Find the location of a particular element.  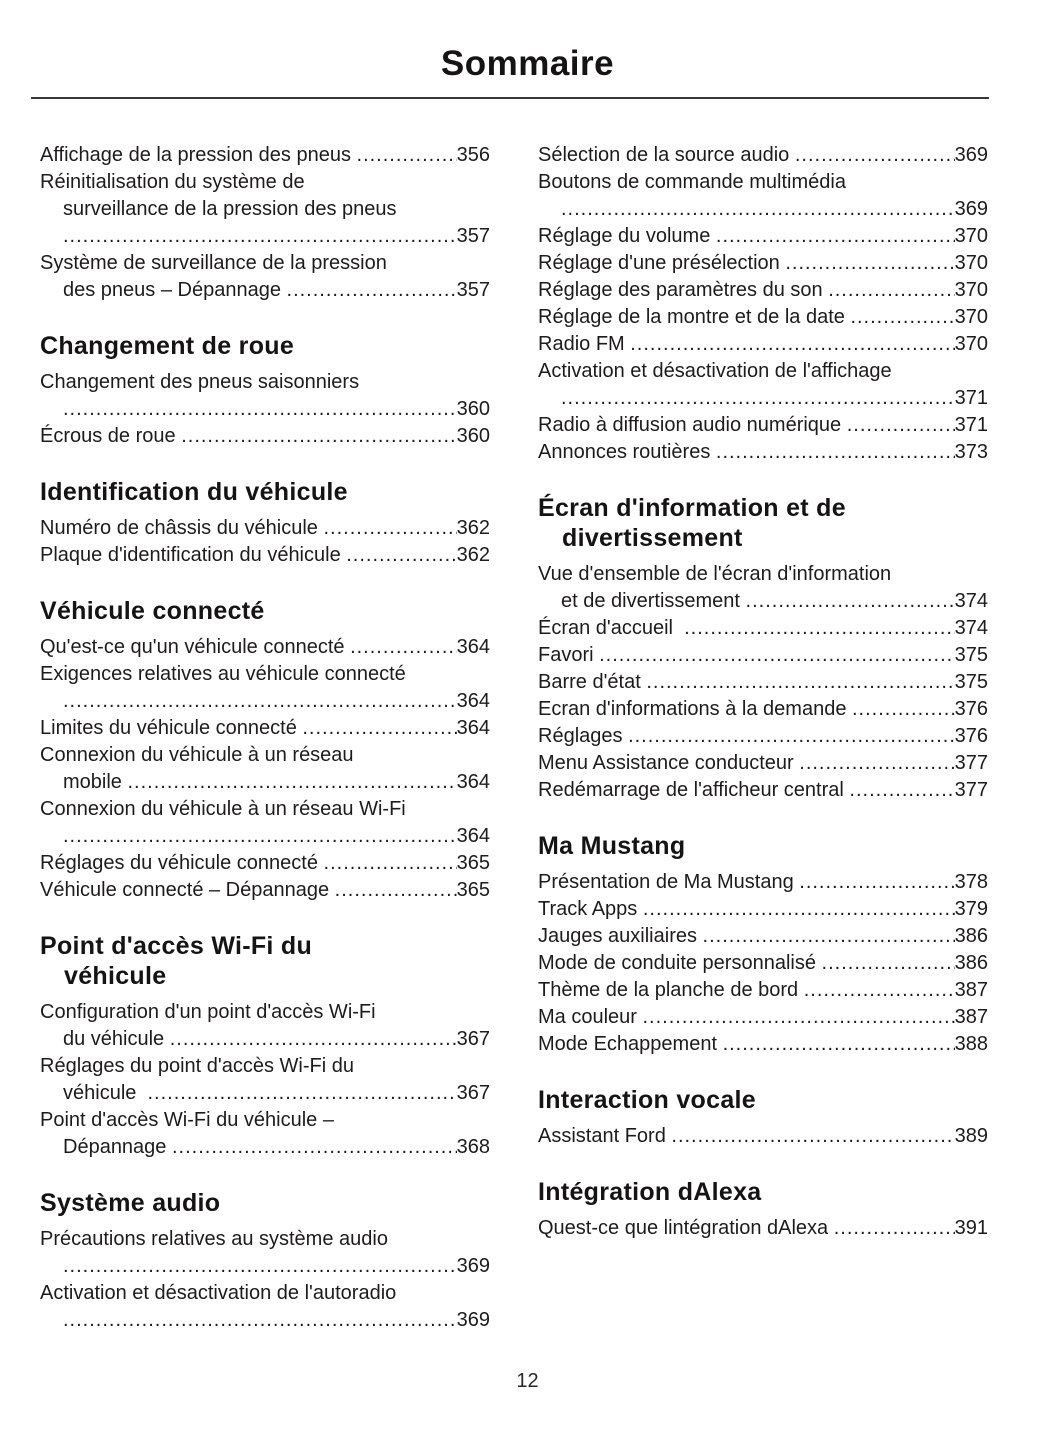

toc-entry-line: Plaque d'identification du véhicule 362 is located at coordinates (265, 555).